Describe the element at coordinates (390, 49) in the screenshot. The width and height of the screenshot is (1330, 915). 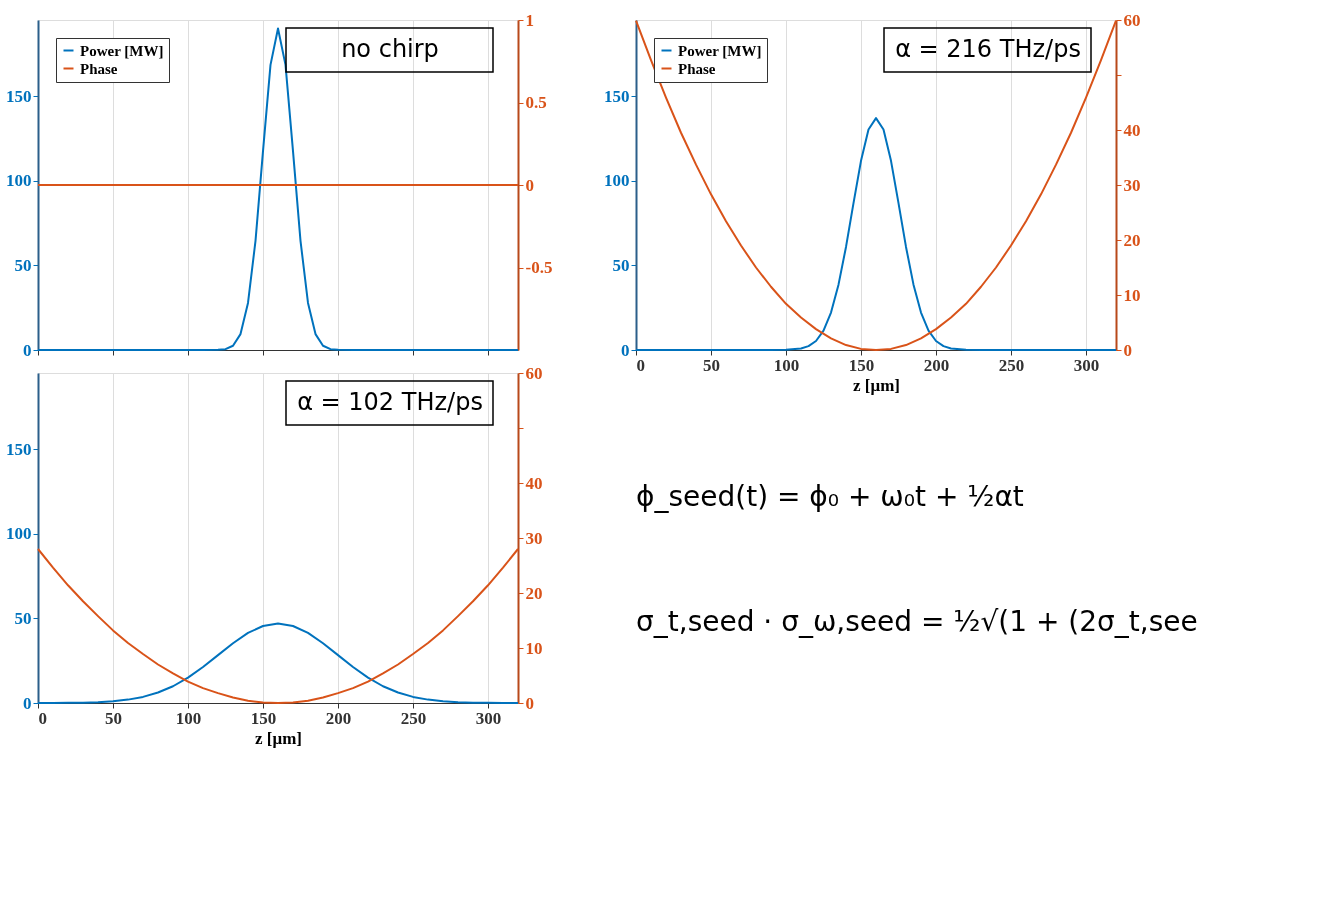
I see `annotation: no chirp` at that location.